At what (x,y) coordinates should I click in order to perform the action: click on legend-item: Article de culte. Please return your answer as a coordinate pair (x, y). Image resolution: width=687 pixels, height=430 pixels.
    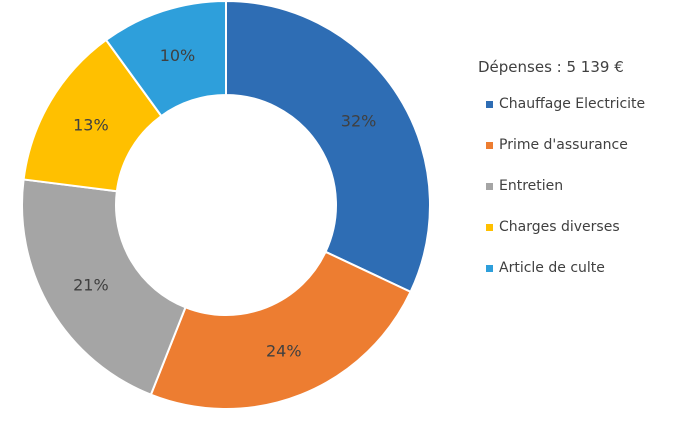
    Looking at the image, I should click on (565, 268).